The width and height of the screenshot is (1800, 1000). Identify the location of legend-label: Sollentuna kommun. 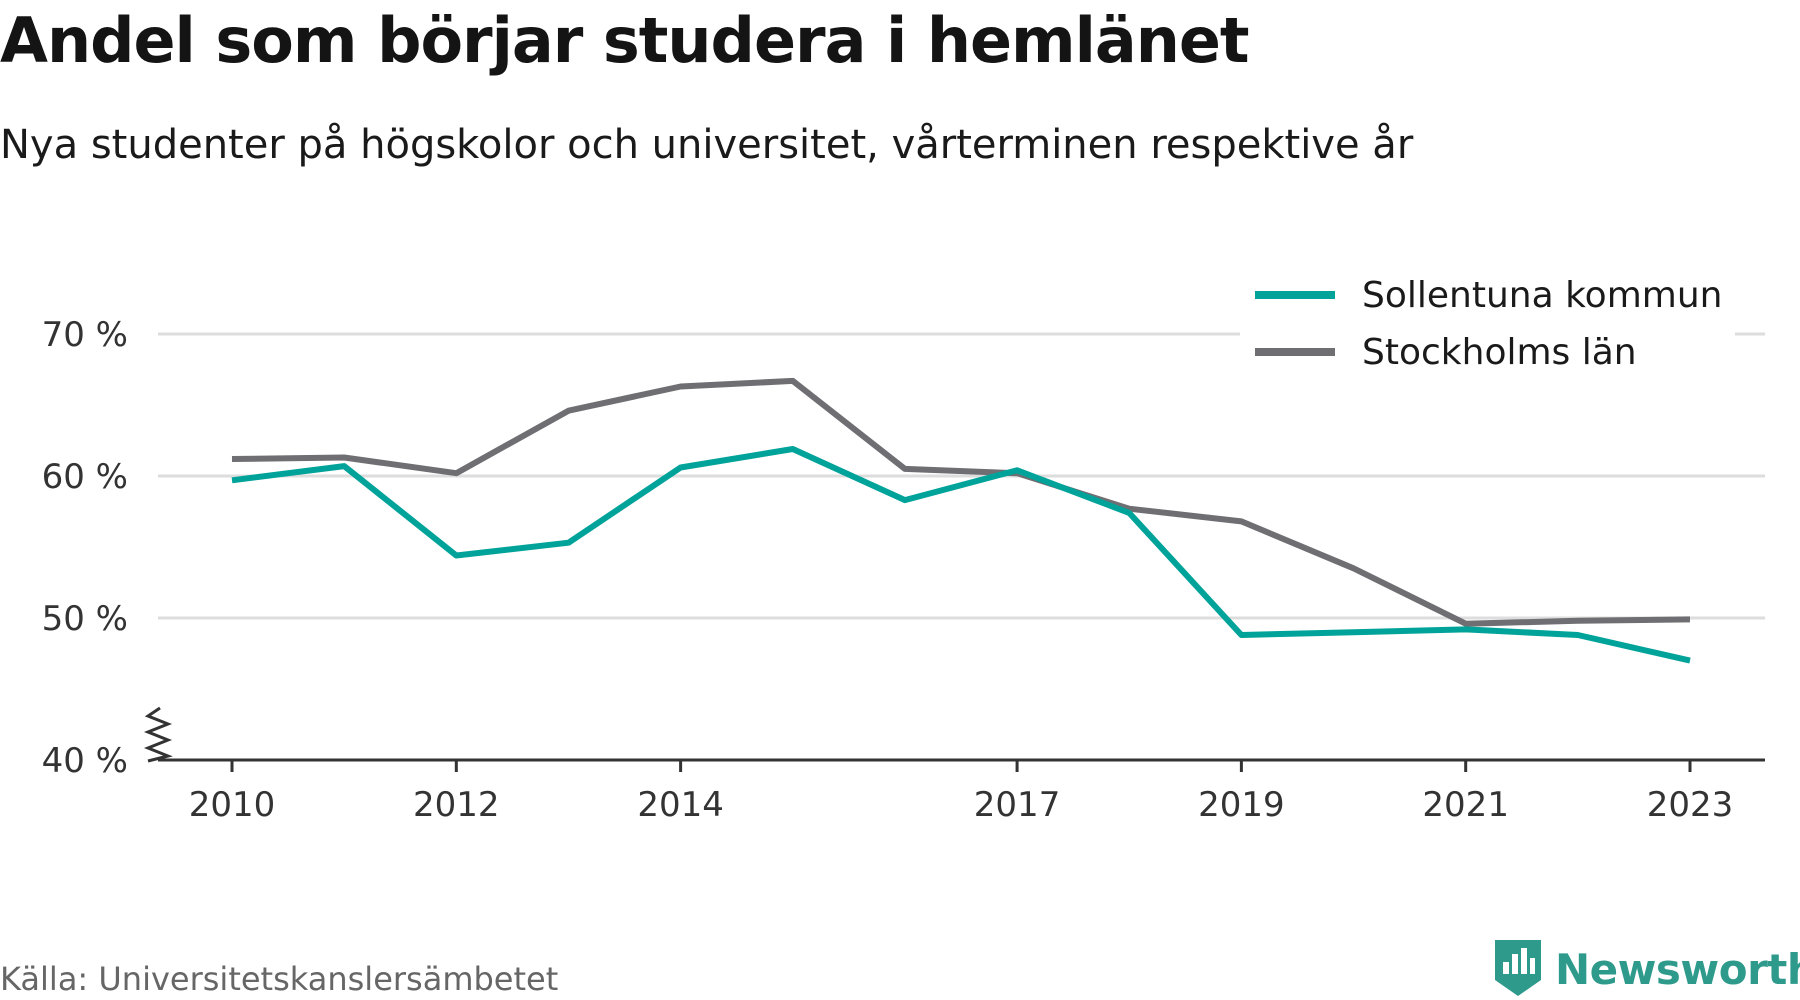
(1542, 295).